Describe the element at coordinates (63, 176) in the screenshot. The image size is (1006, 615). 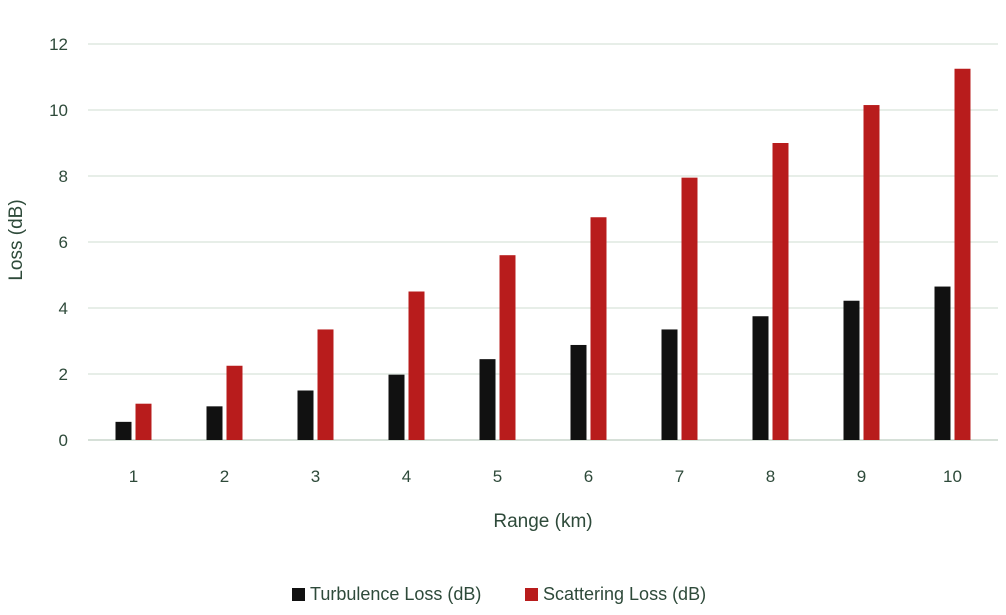
I see `y-tick-label: 8` at that location.